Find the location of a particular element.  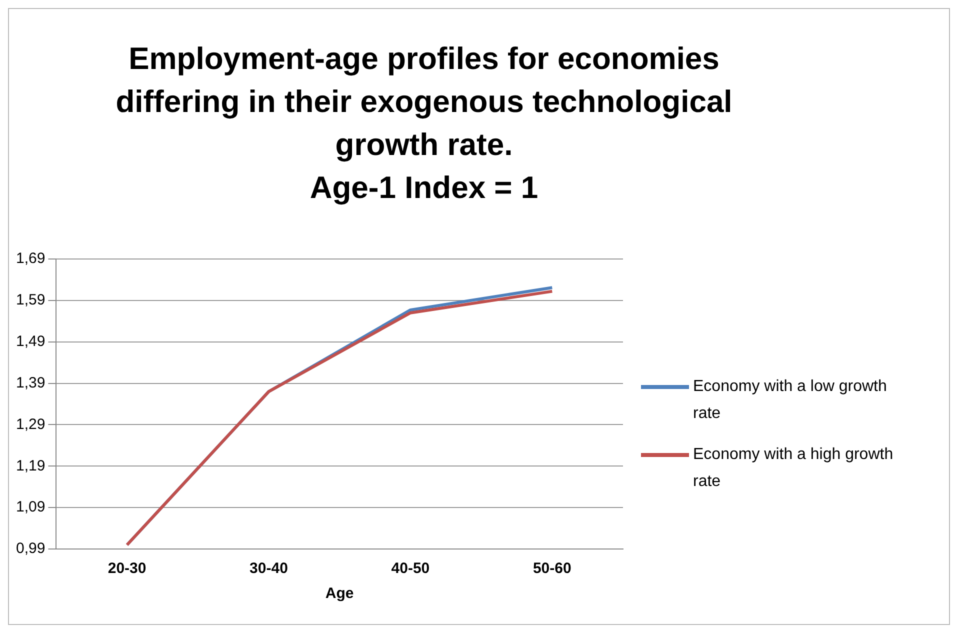

legend-label: Economy with a high growth rate is located at coordinates (793, 468).